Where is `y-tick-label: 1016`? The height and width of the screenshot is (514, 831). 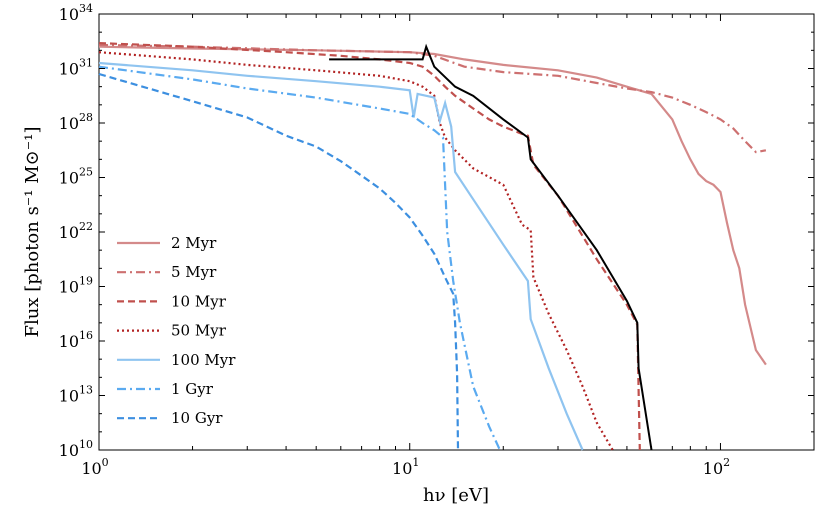
y-tick-label: 1016 is located at coordinates (76, 340).